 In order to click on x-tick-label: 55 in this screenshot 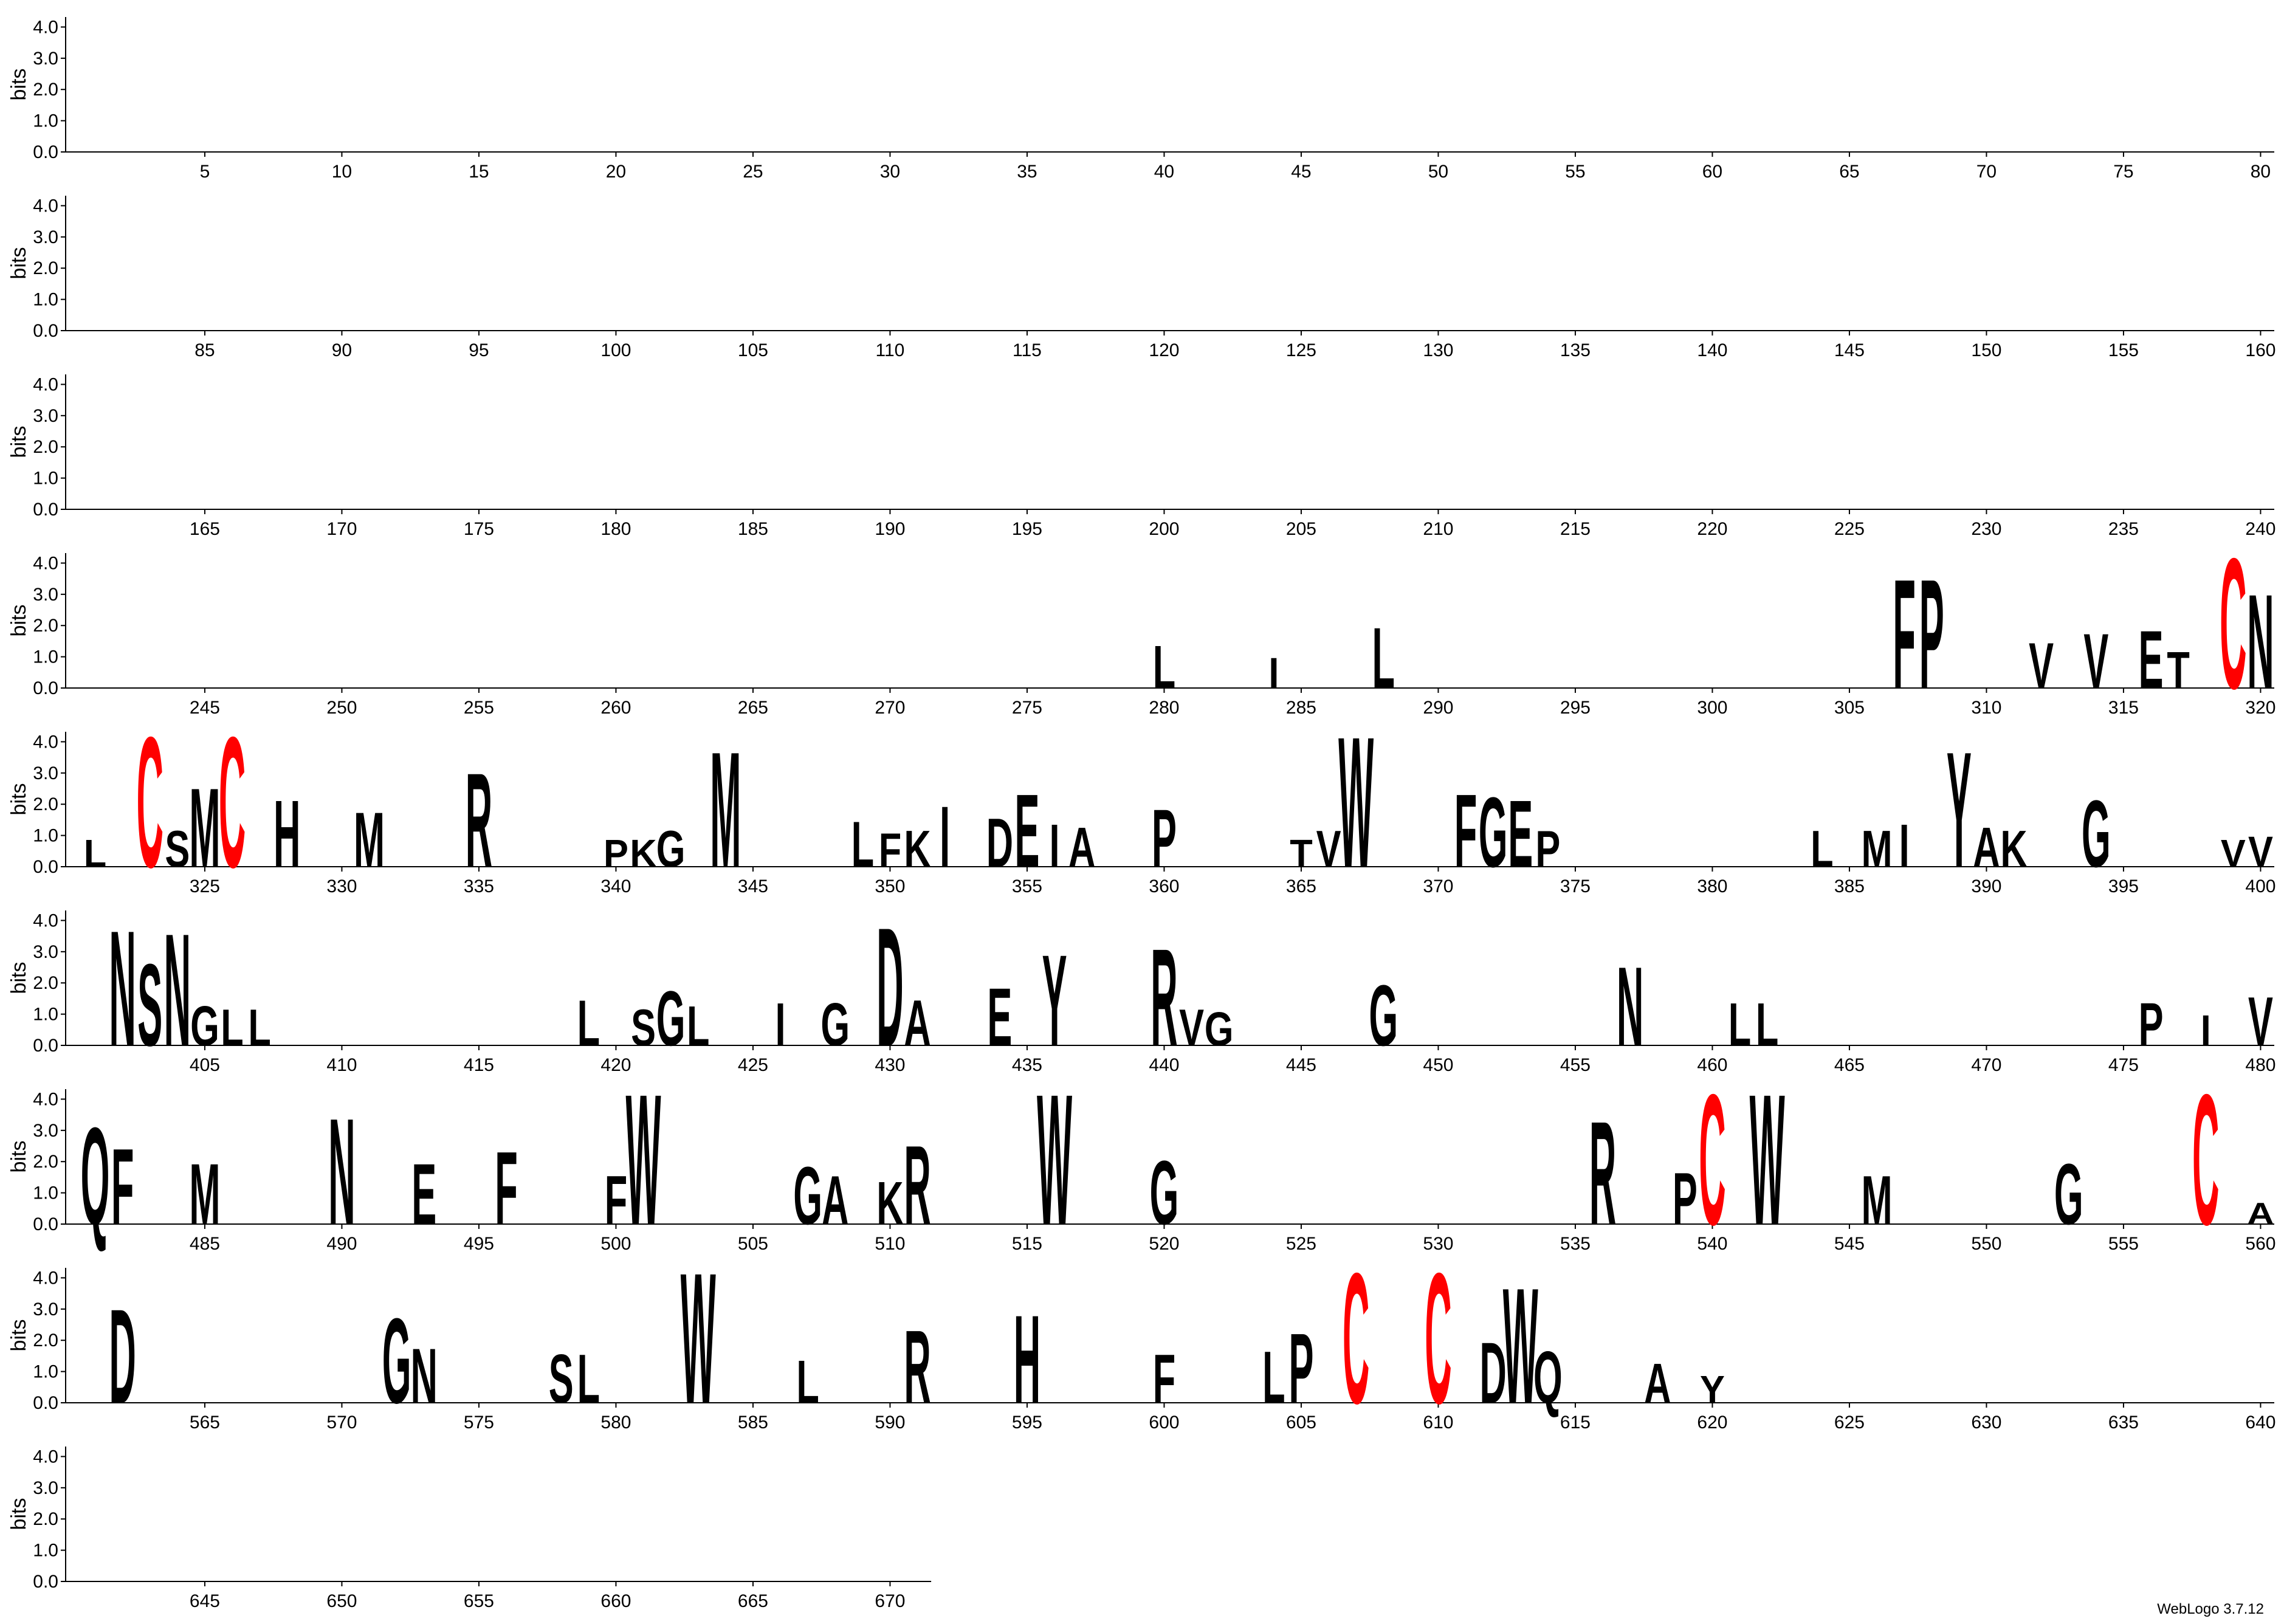, I will do `click(1575, 172)`.